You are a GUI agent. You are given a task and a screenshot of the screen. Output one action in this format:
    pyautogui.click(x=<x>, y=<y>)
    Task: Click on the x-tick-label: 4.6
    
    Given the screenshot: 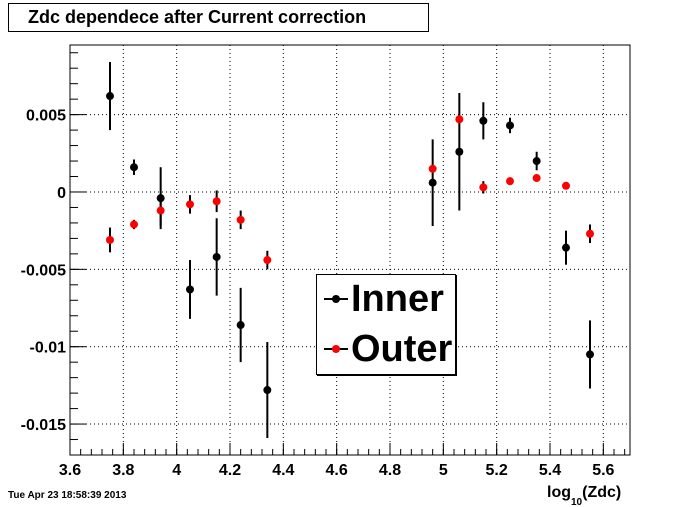 What is the action you would take?
    pyautogui.click(x=337, y=470)
    